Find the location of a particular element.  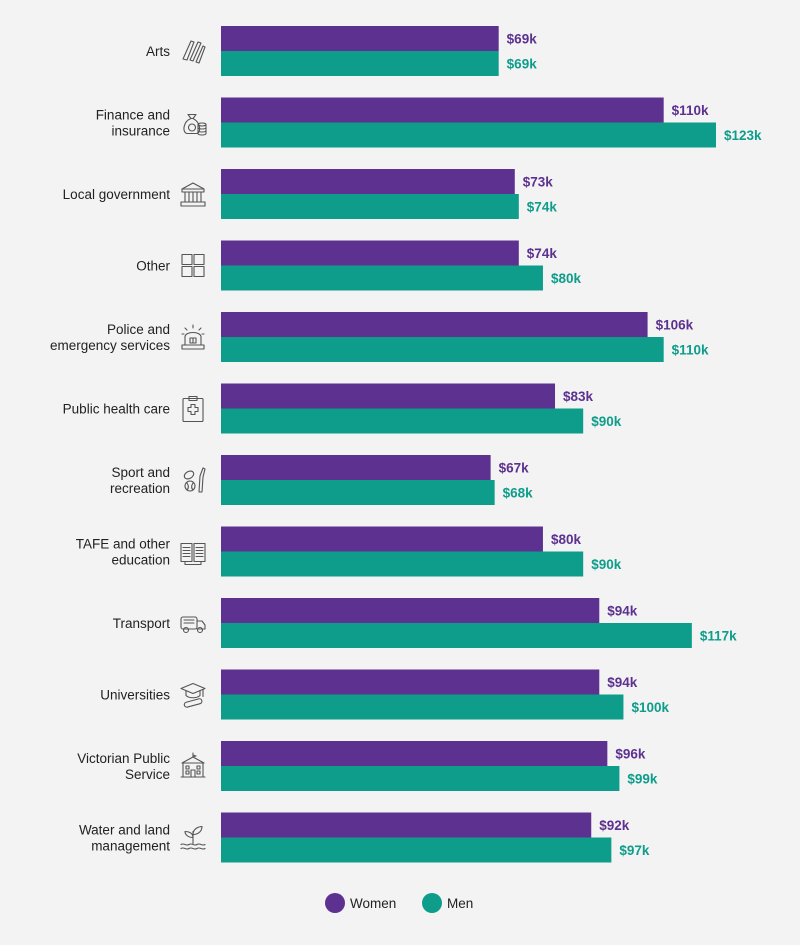

truck-icon is located at coordinates (193, 625).